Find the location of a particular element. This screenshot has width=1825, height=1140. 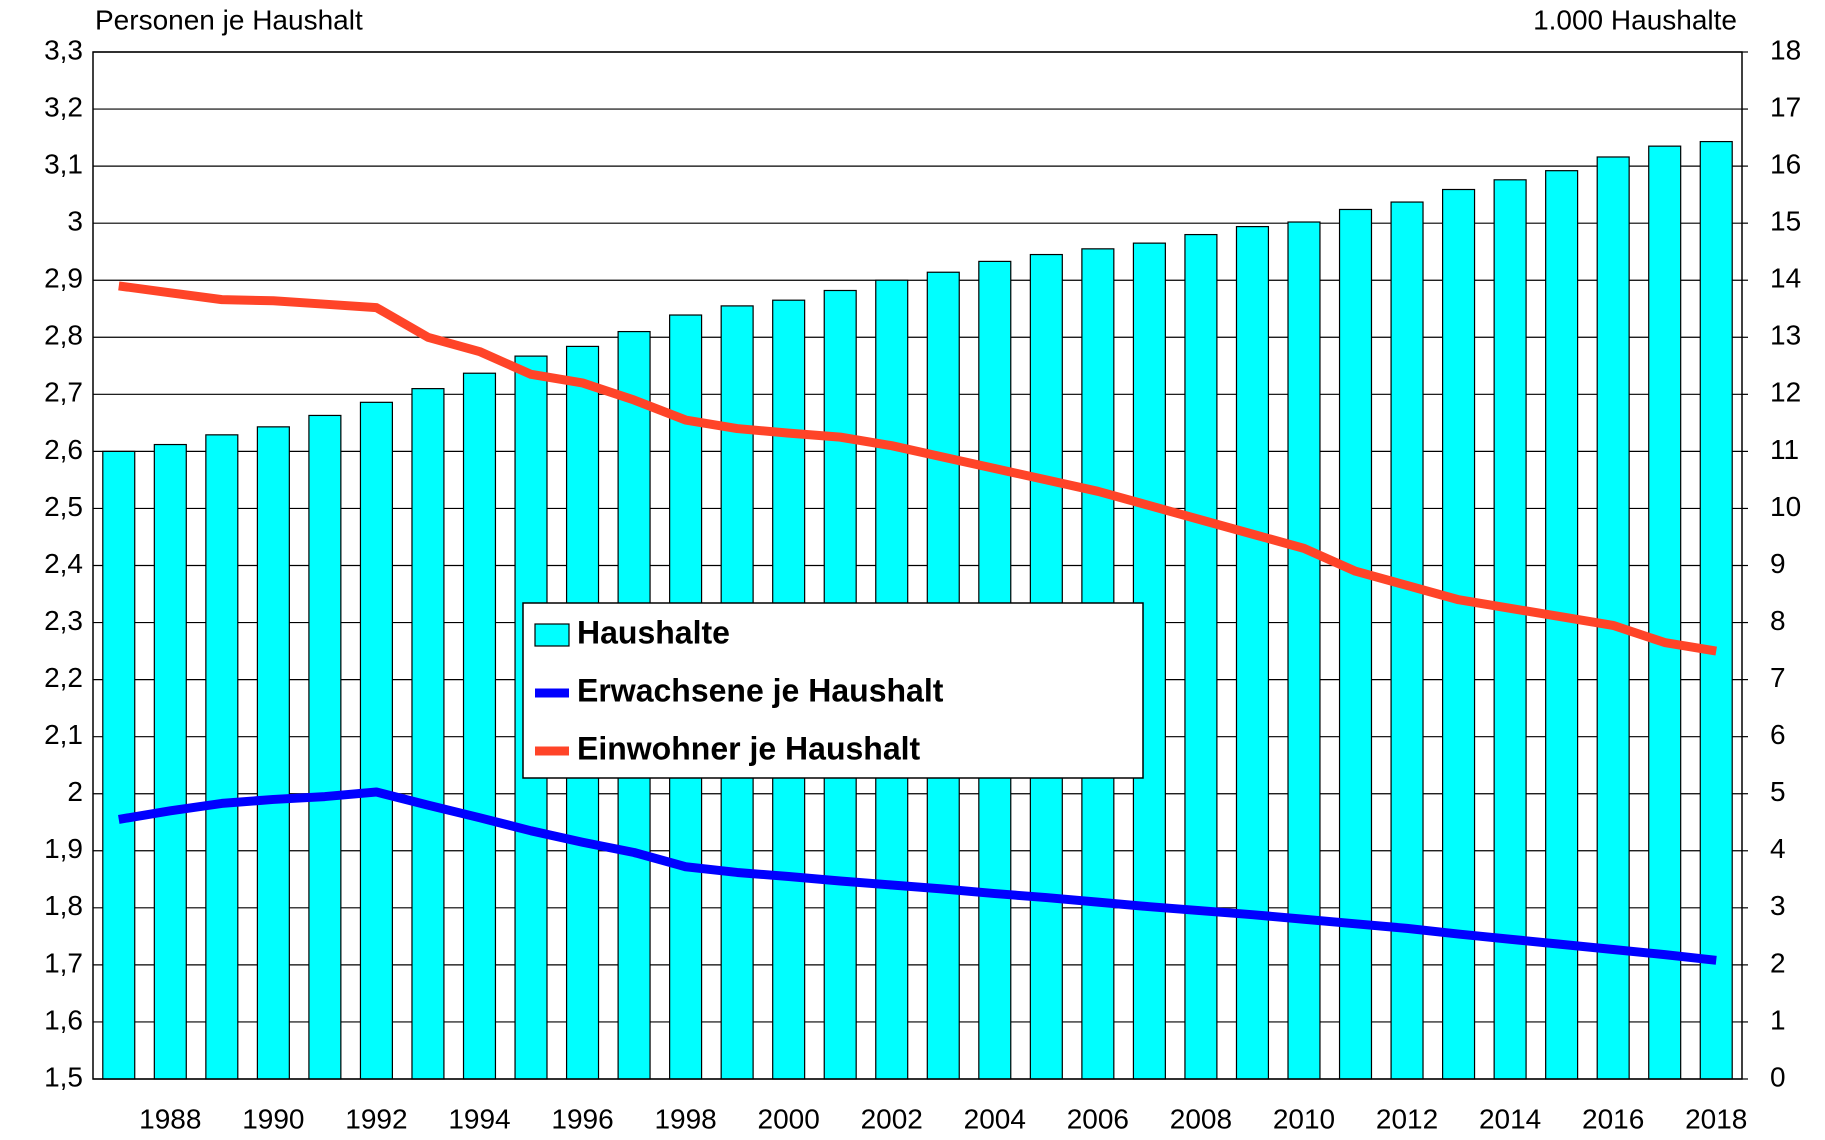

y2-tick-label: 12 is located at coordinates (1785, 392).